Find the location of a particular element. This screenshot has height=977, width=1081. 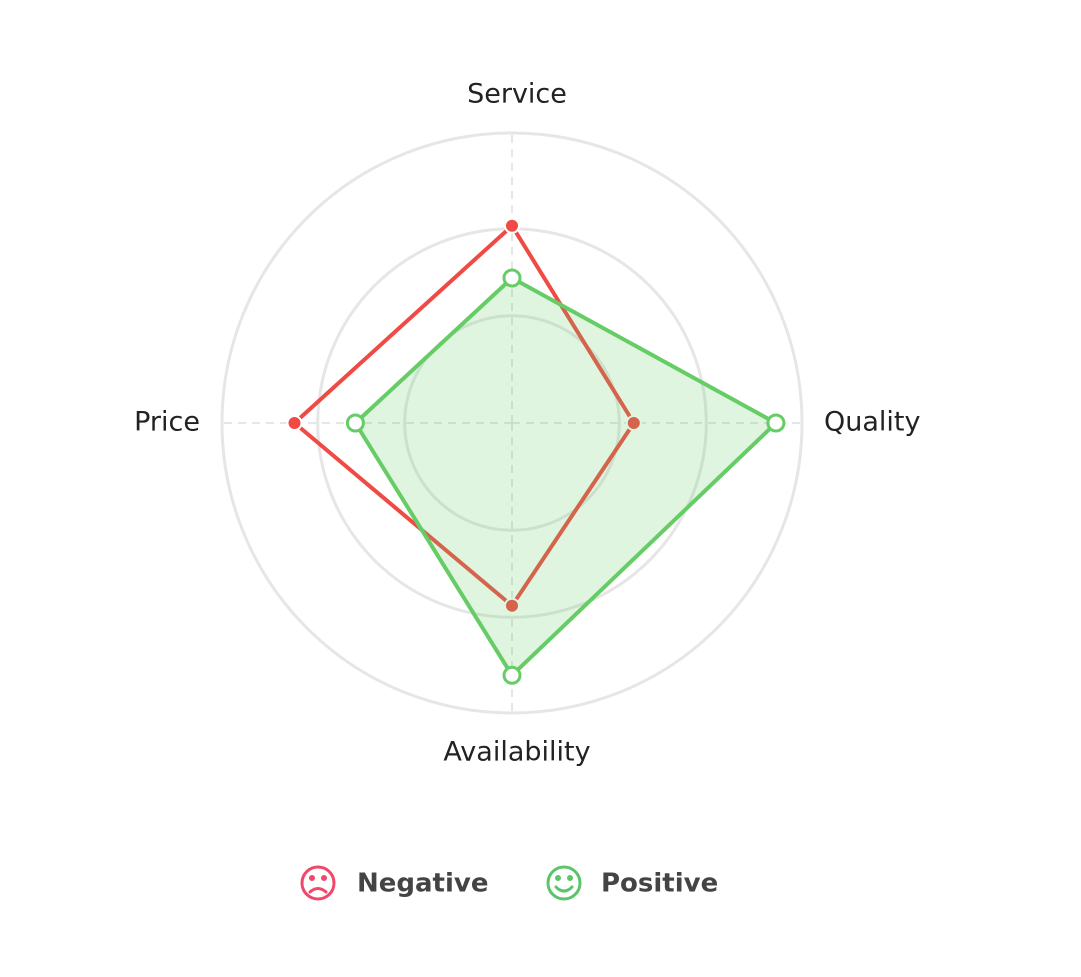

legend-icon-negative is located at coordinates (318, 883).